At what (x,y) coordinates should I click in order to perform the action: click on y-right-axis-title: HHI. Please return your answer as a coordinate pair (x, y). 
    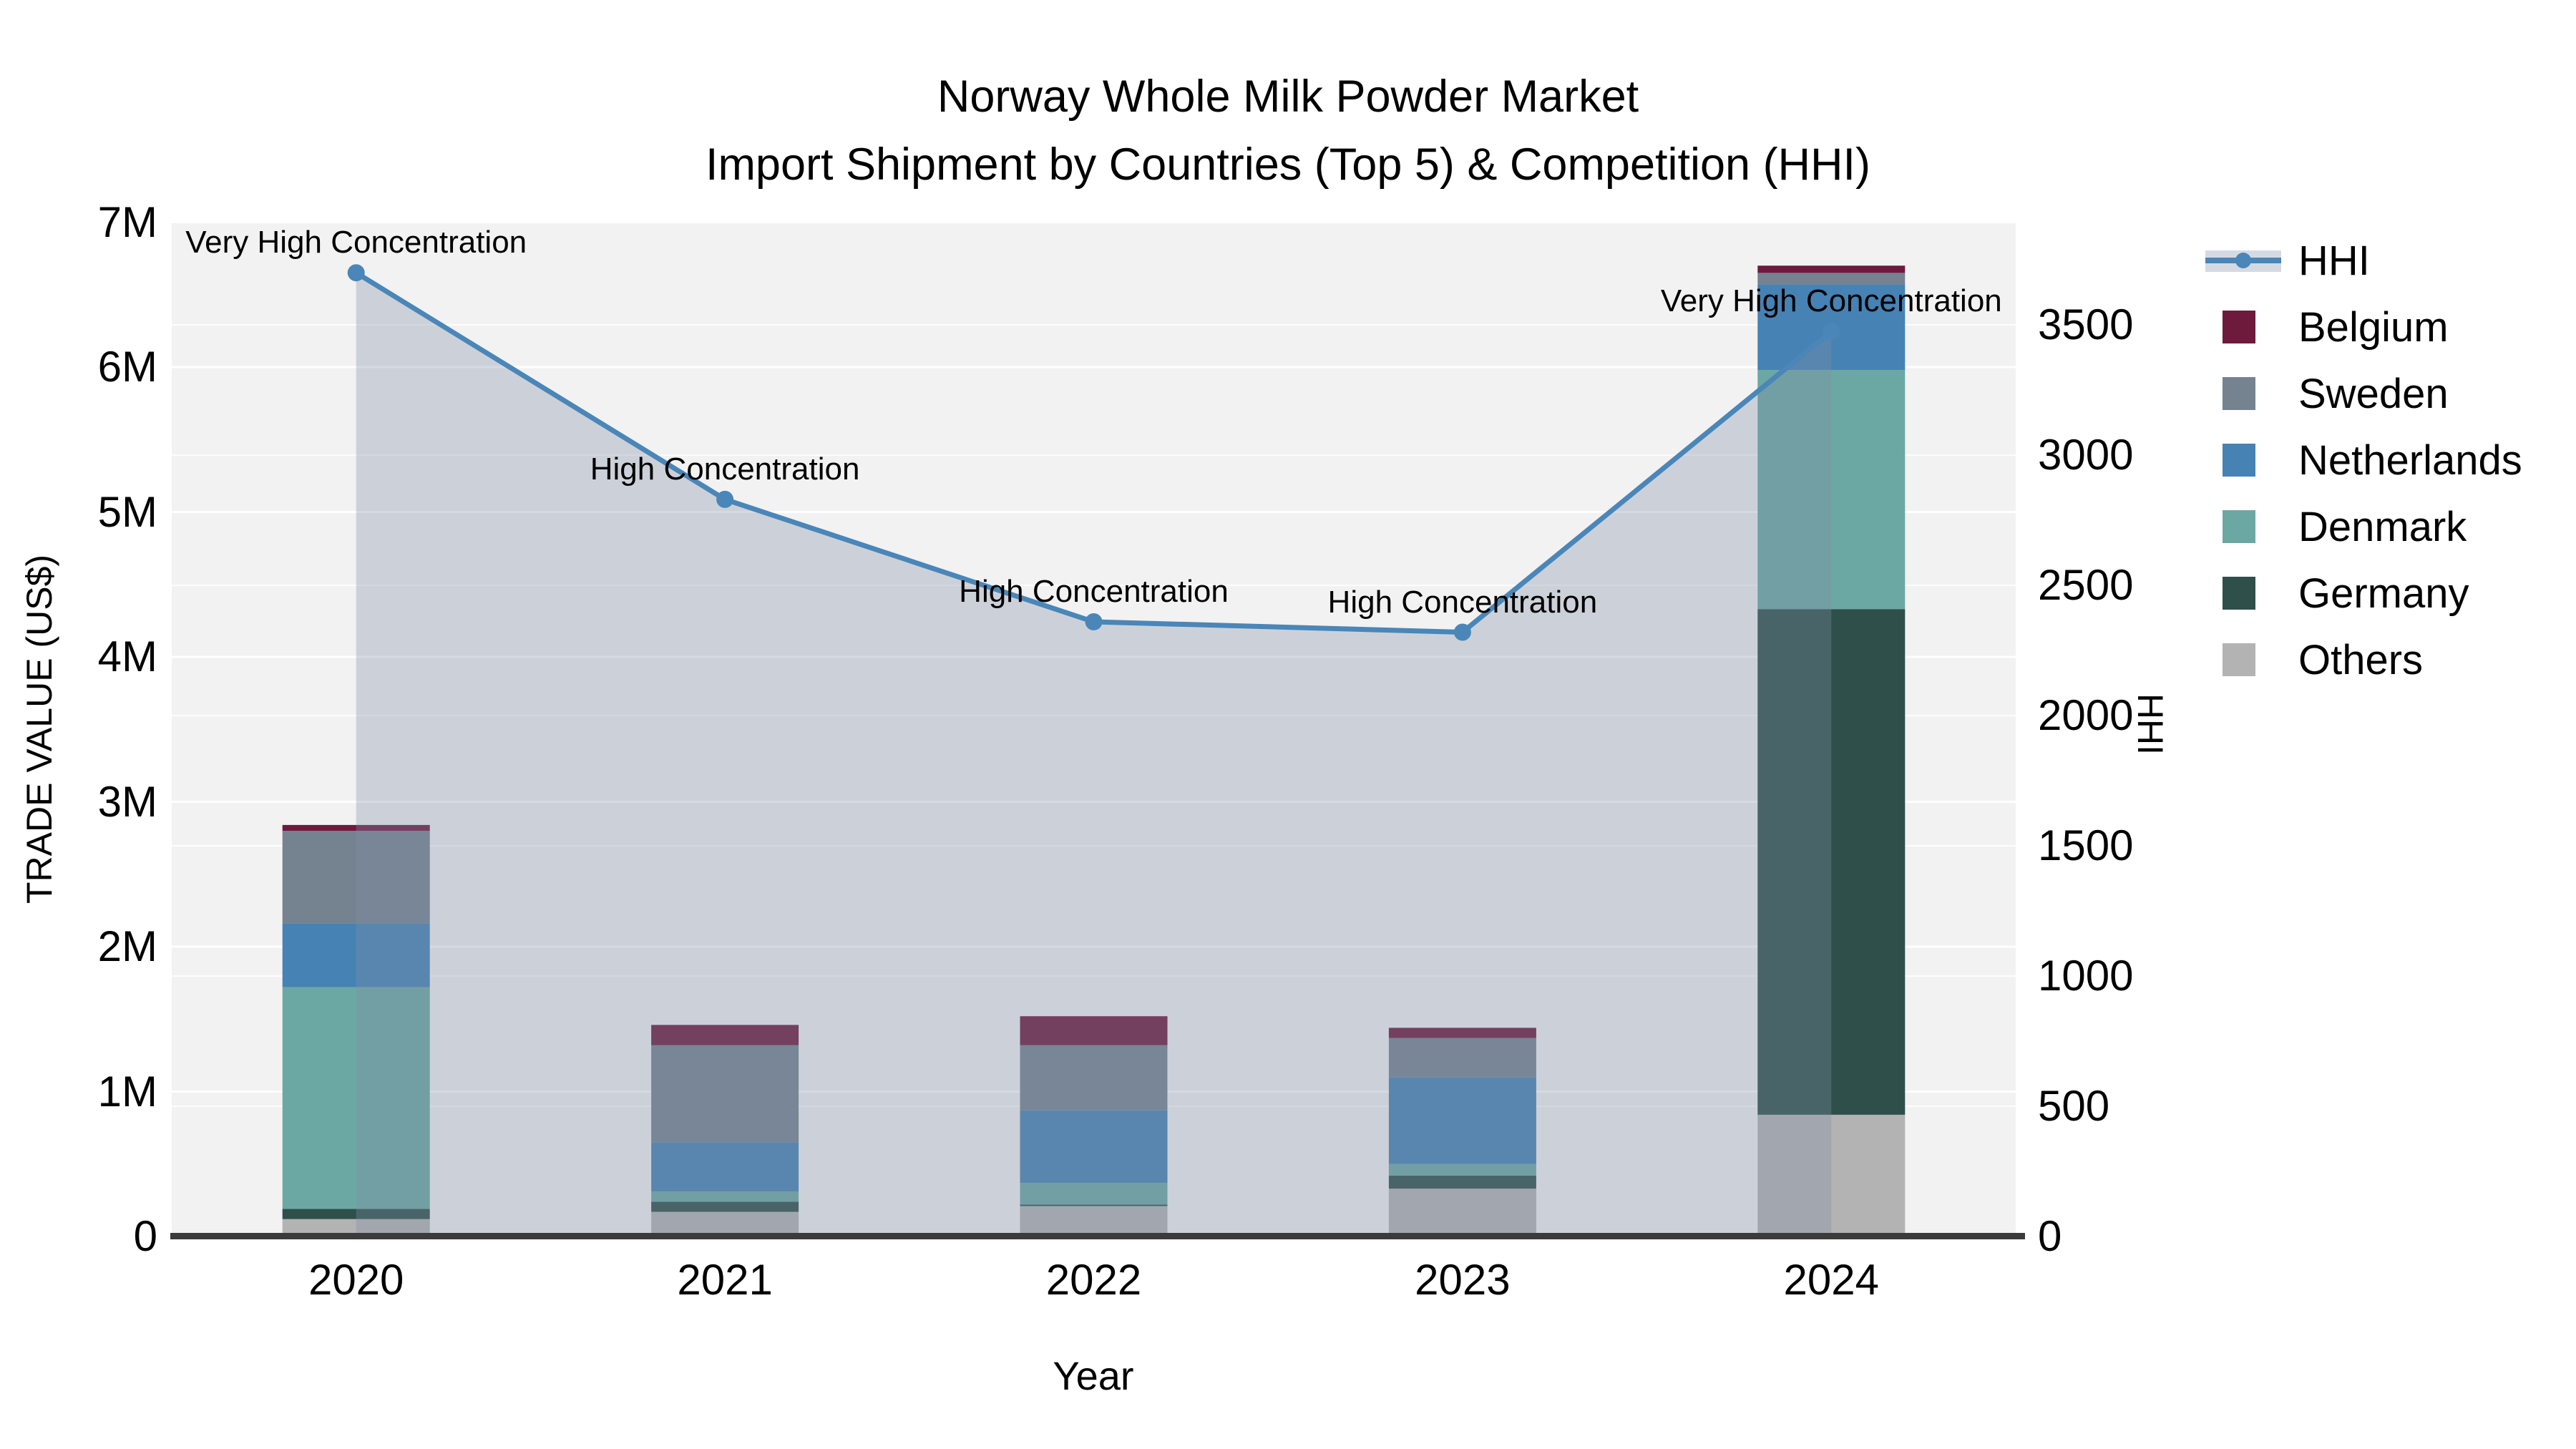
    Looking at the image, I should click on (2150, 724).